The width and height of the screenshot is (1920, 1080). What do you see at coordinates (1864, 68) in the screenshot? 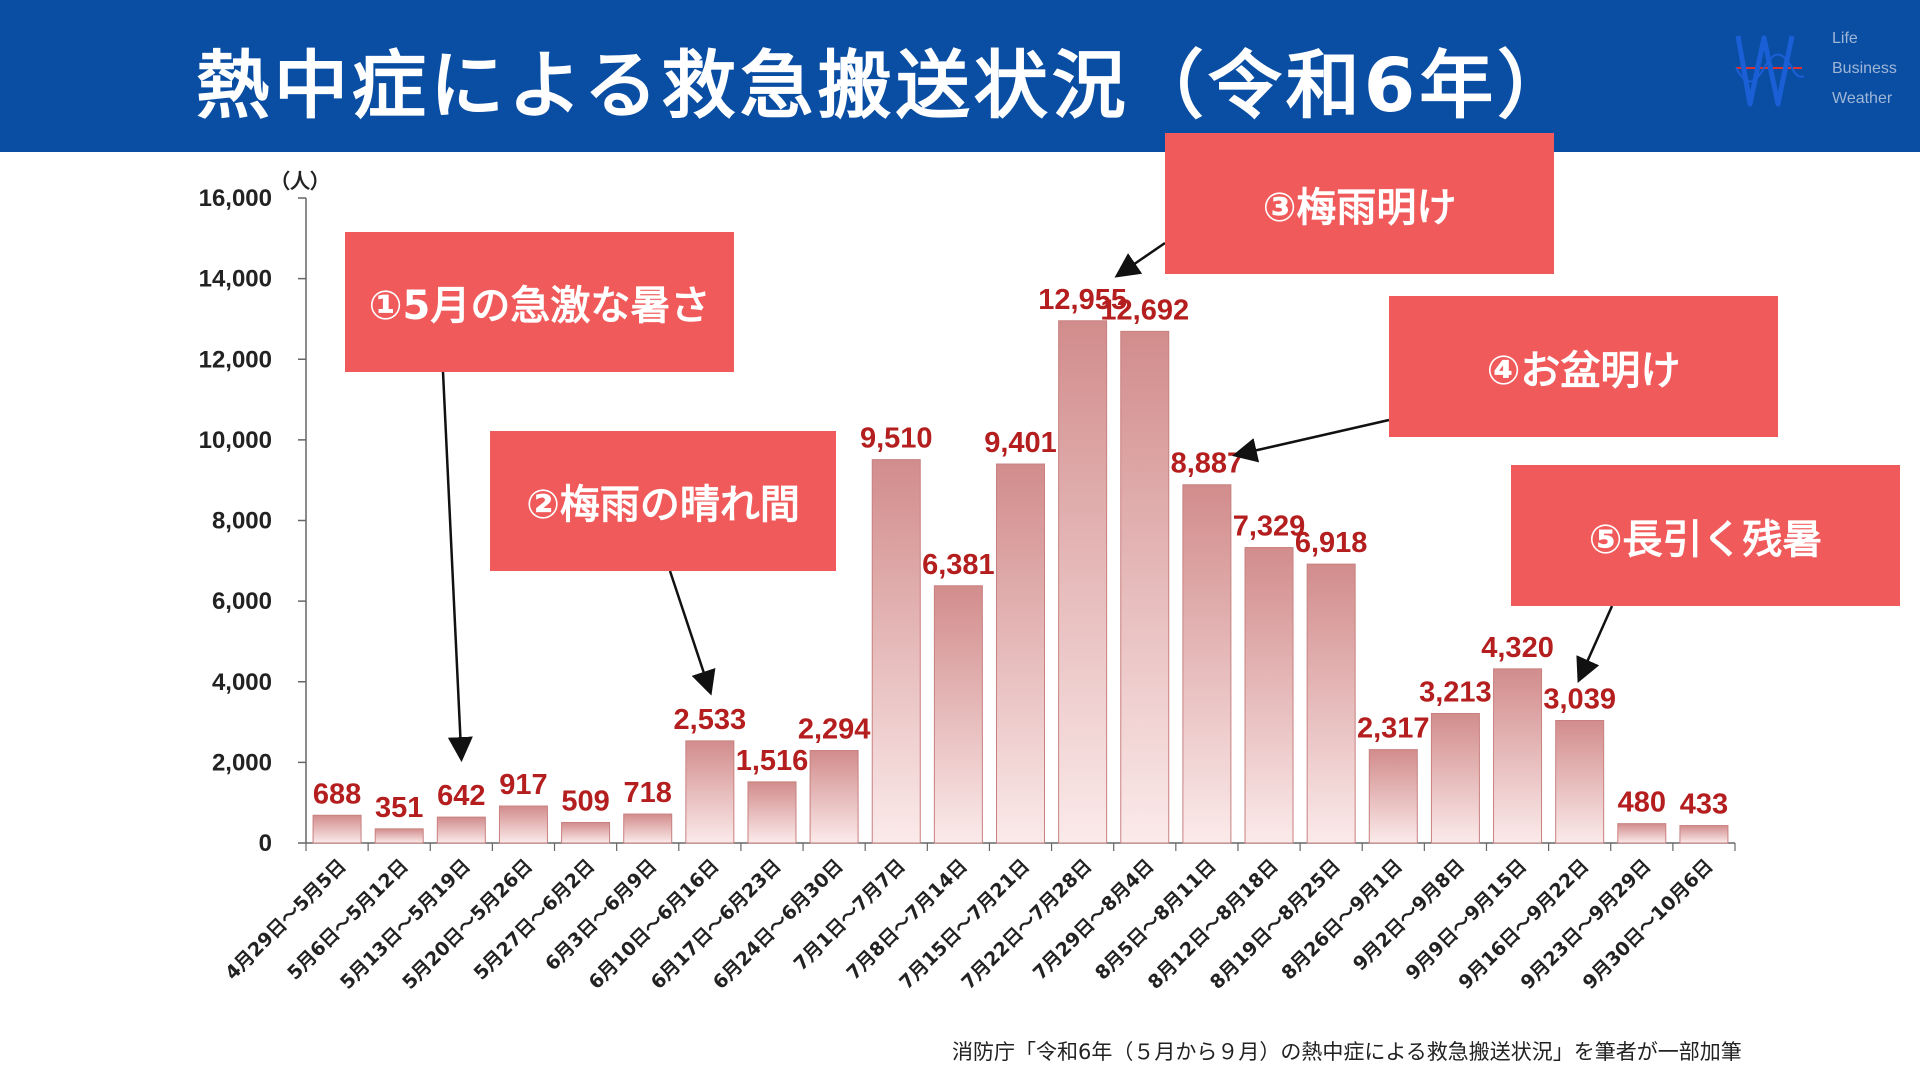
I see `logo-text-business: Business` at bounding box center [1864, 68].